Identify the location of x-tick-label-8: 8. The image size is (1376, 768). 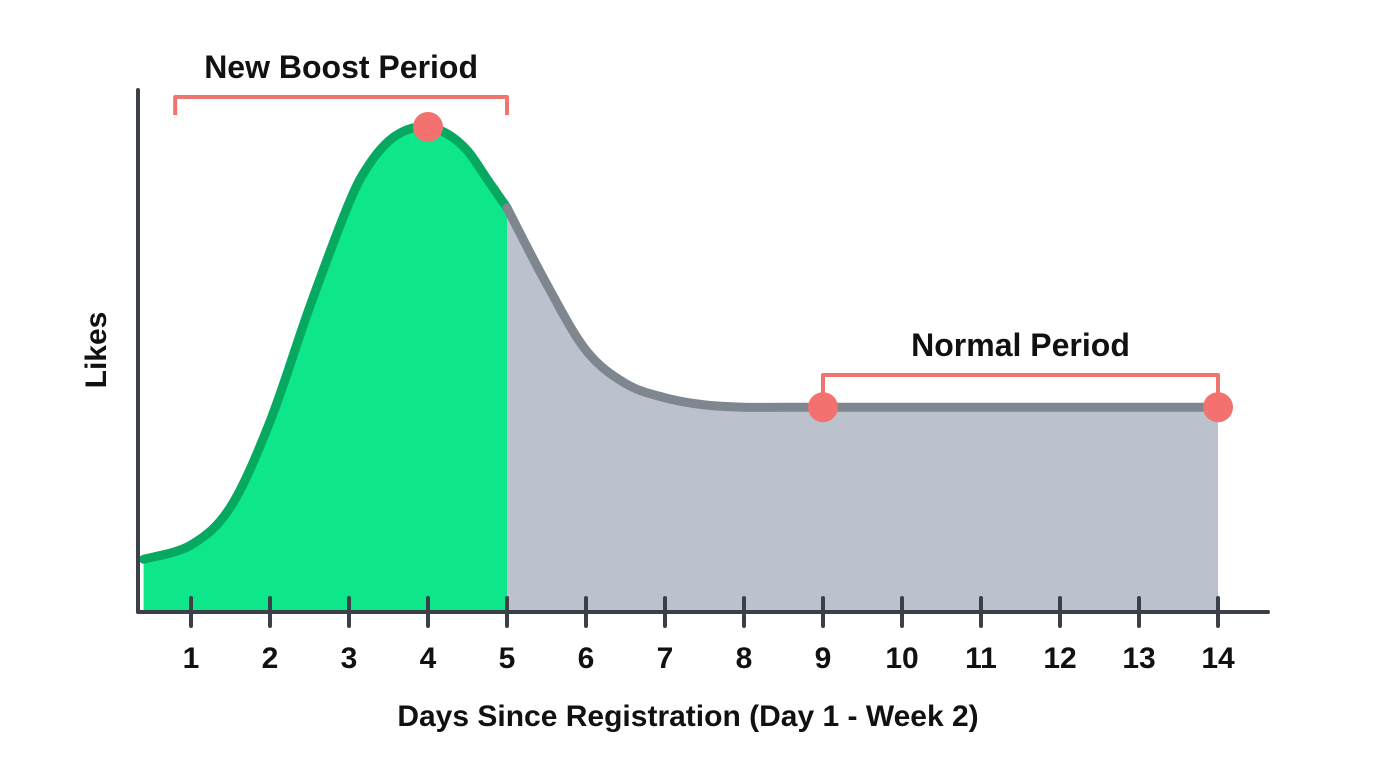
(744, 658).